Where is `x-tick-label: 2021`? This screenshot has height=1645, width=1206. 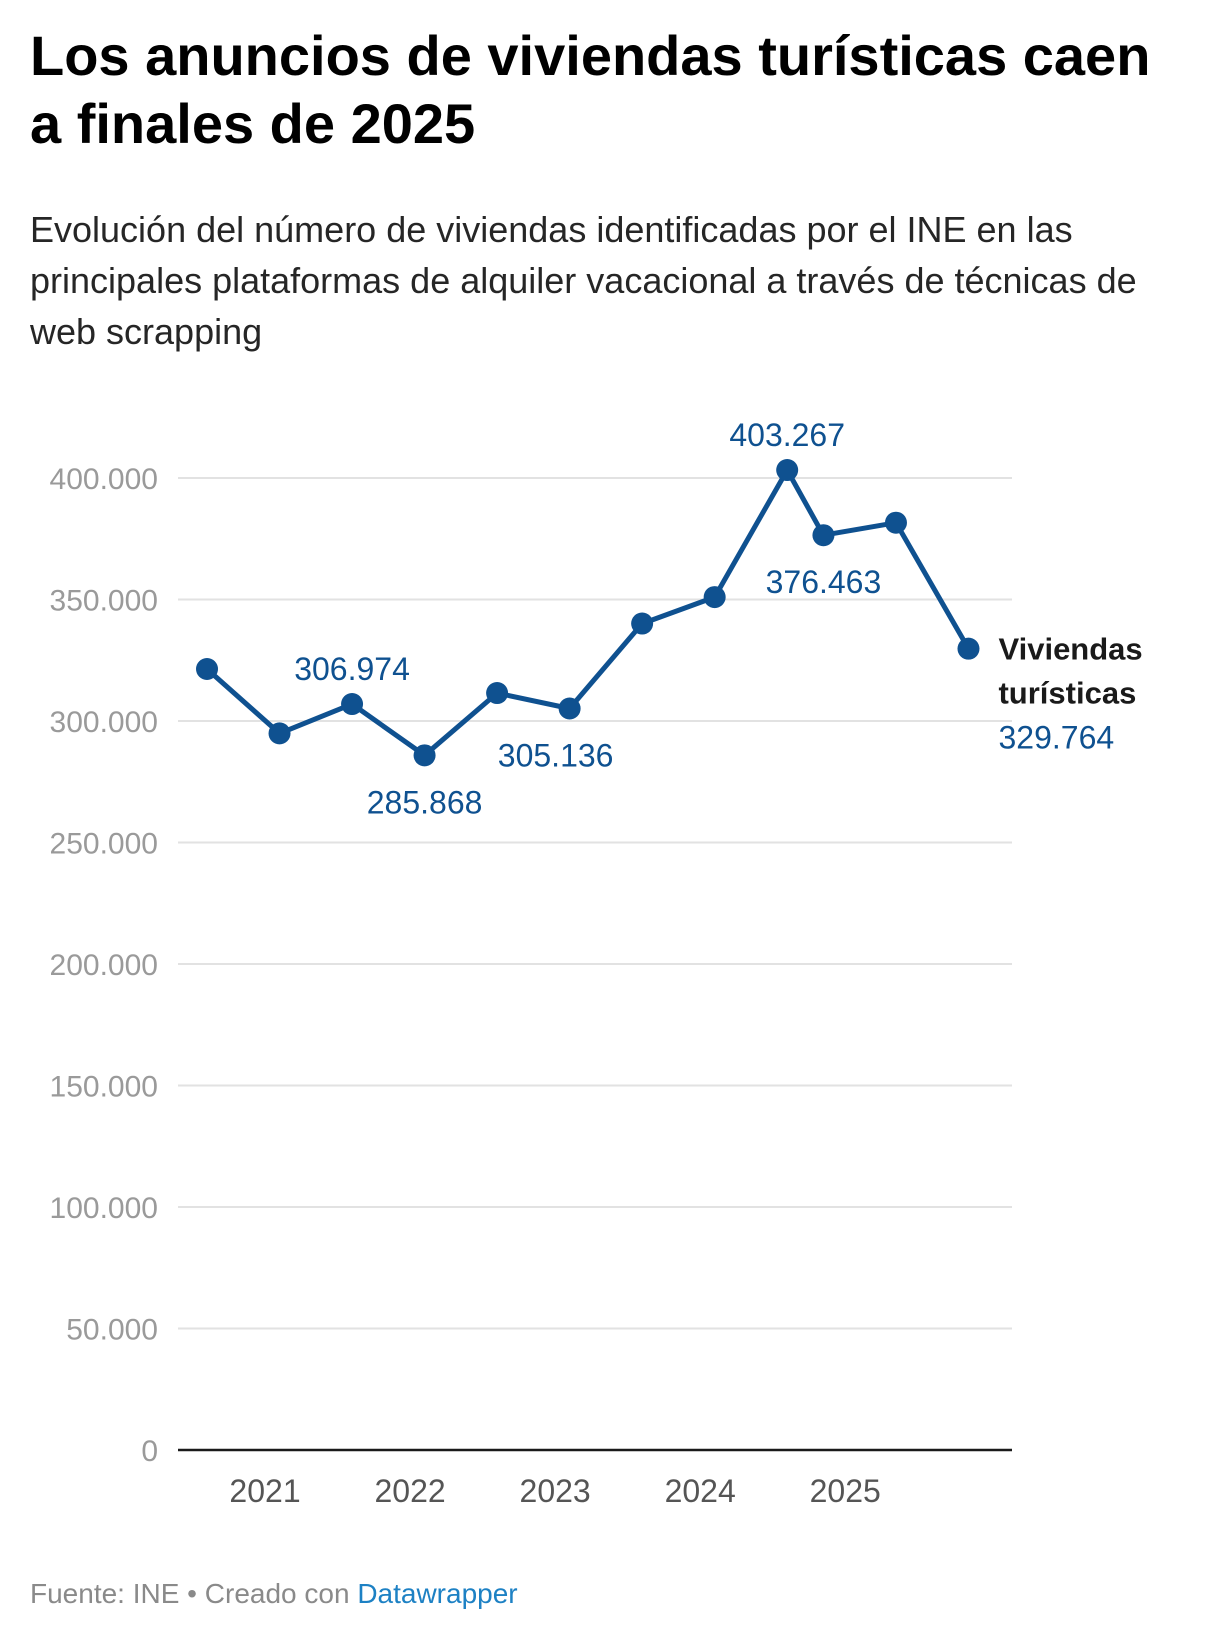
x-tick-label: 2021 is located at coordinates (264, 1491).